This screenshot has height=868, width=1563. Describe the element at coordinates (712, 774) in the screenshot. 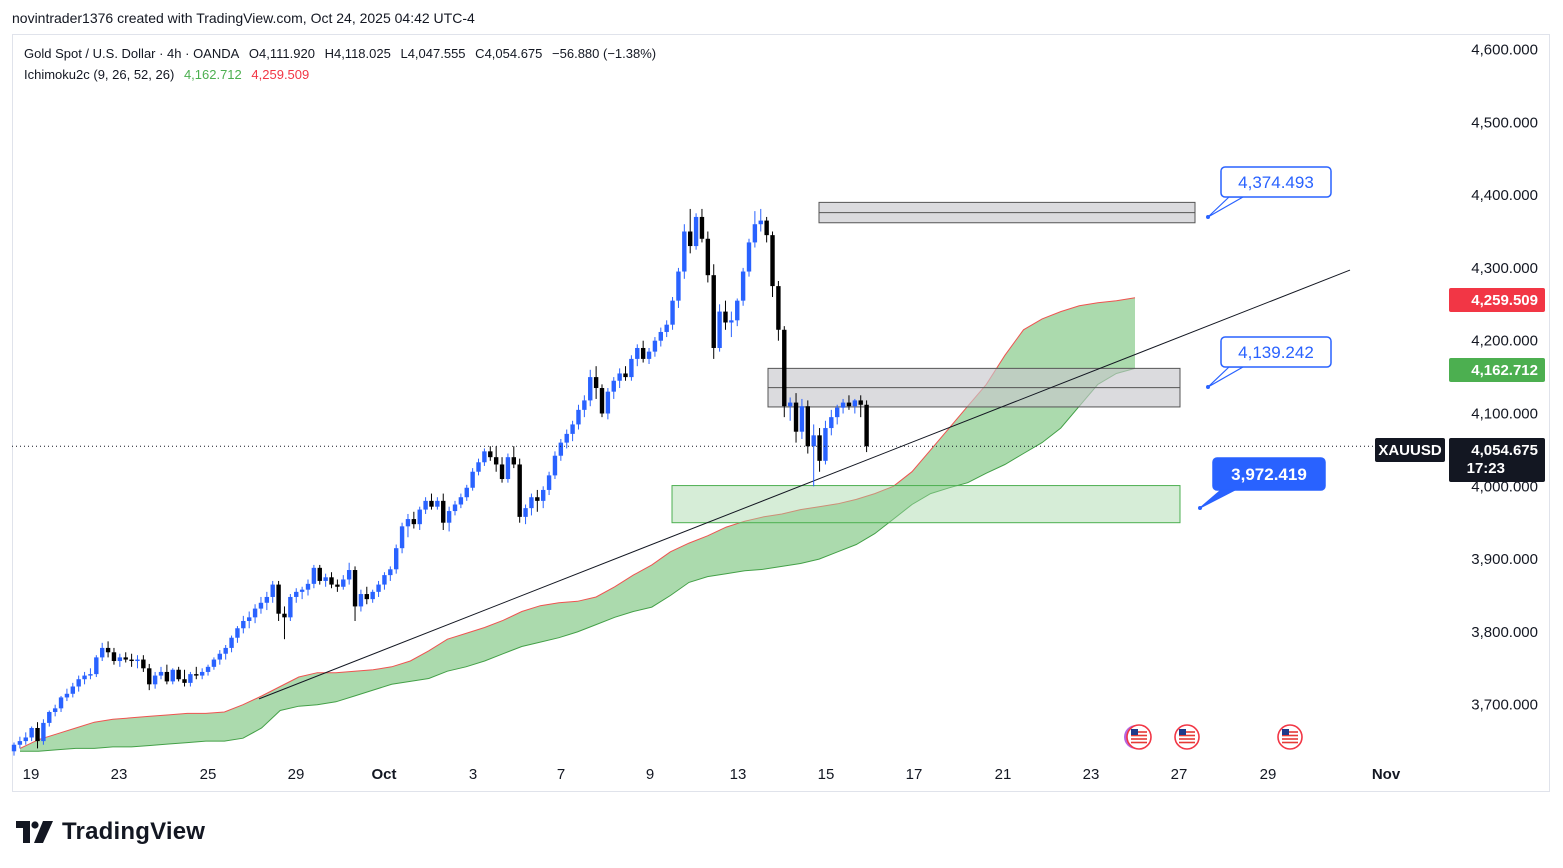

I see `time-axis: 19 23 25 29 Oct 3 7 9 13 15 17 21 23 27 29 Nov` at that location.